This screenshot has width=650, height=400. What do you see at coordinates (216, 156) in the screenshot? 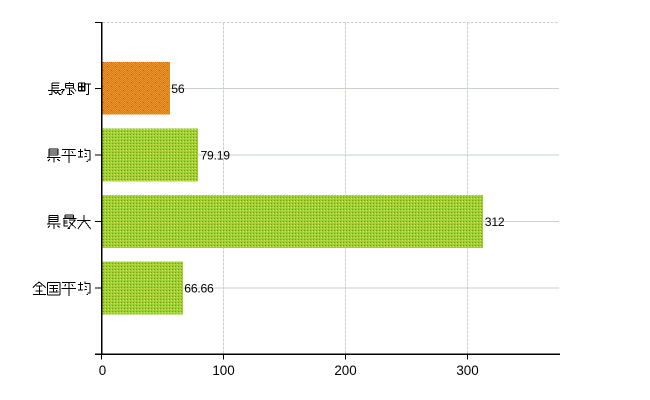
I see `svg-text: 79.19` at bounding box center [216, 156].